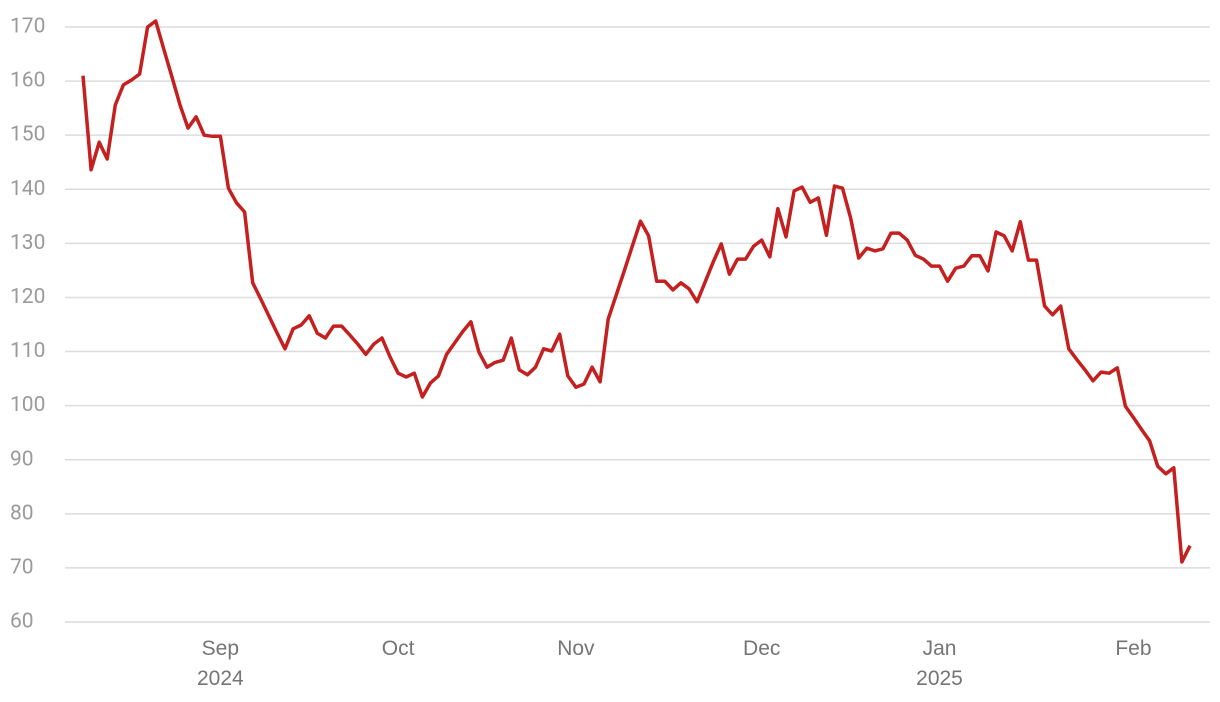 The image size is (1220, 702). Describe the element at coordinates (27, 189) in the screenshot. I see `y-tick-label: 140` at that location.